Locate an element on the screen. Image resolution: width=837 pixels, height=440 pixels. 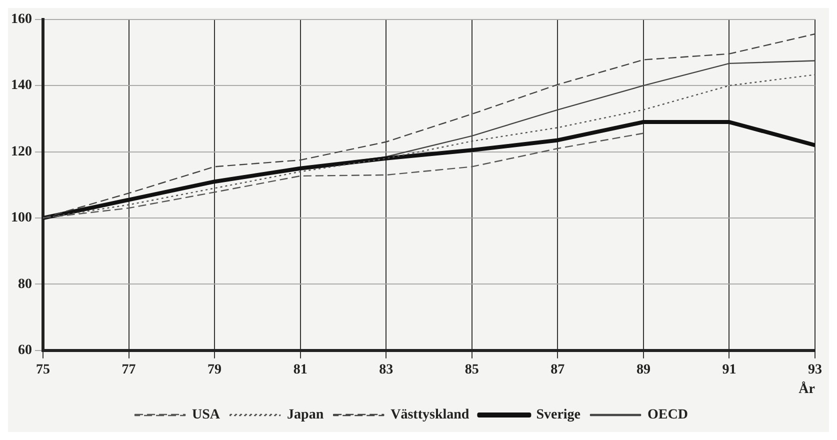
x-tick-label: 79 is located at coordinates (215, 370).